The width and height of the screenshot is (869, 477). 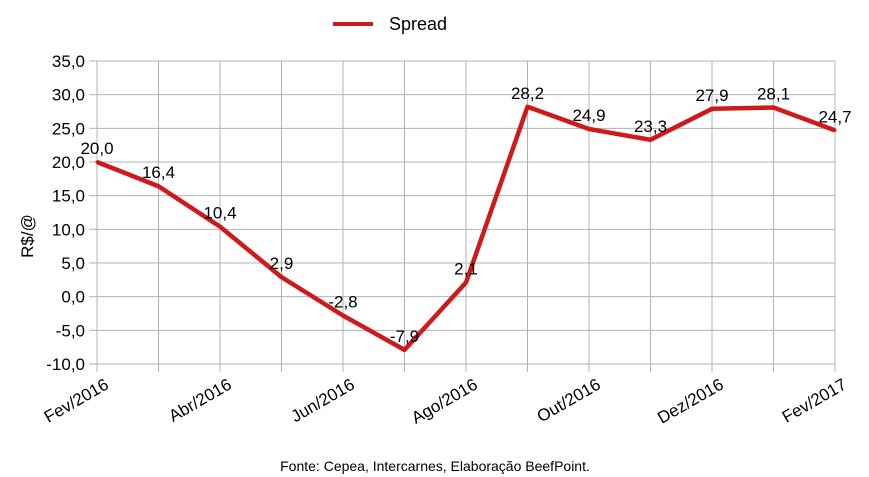 What do you see at coordinates (342, 302) in the screenshot?
I see `data-label: -2,8` at bounding box center [342, 302].